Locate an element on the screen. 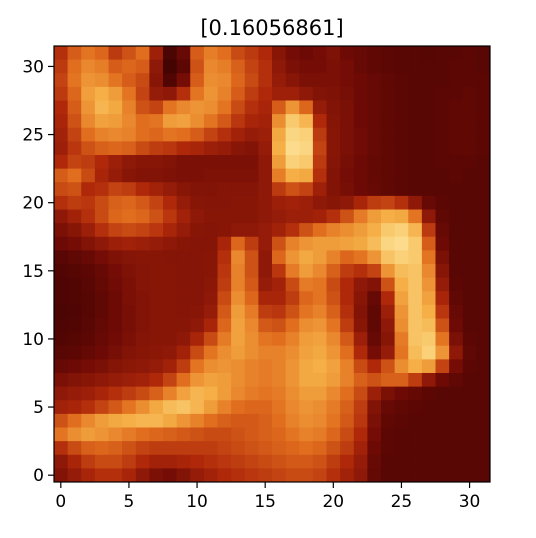 The width and height of the screenshot is (536, 538). y-tick-label: 10 is located at coordinates (33, 340).